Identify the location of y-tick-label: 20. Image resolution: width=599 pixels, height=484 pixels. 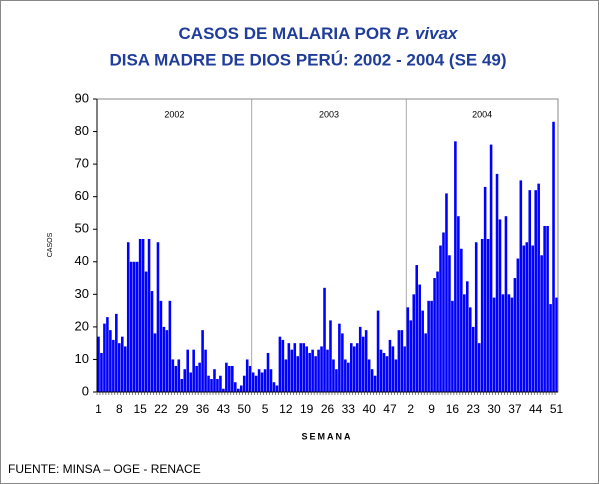
(82, 325).